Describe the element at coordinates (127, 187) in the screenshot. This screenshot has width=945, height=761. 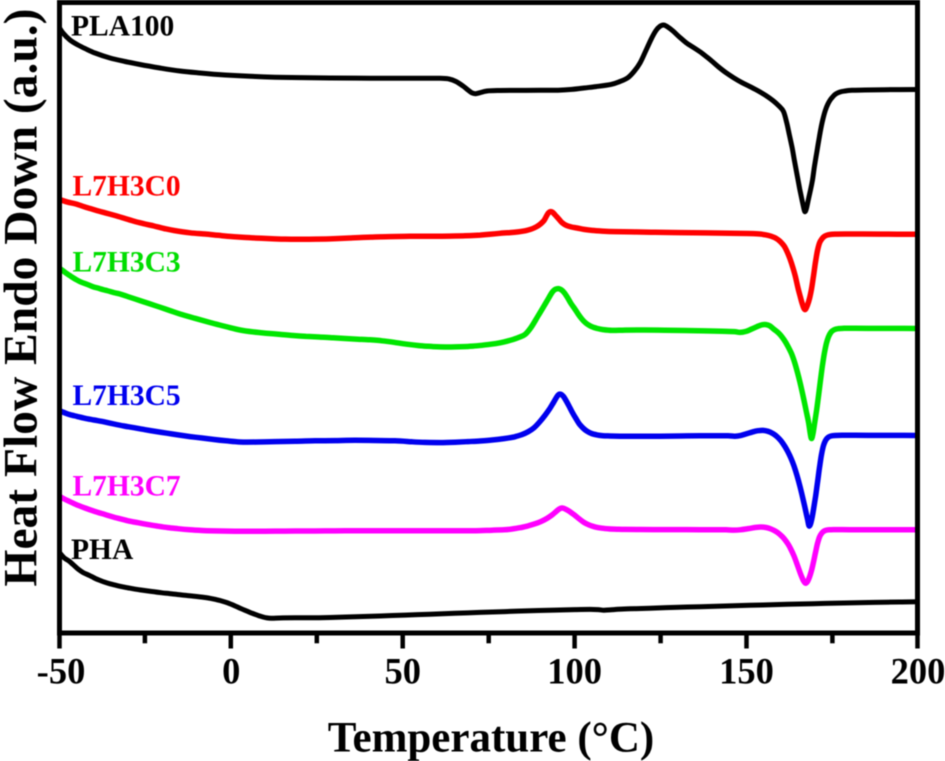
I see `svg-text: L7H3C0` at that location.